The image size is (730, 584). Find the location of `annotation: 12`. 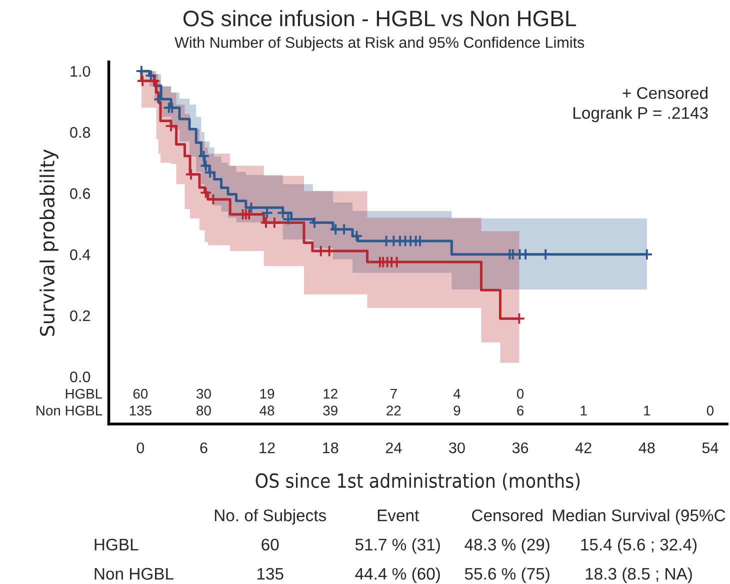

annotation: 12 is located at coordinates (331, 393).